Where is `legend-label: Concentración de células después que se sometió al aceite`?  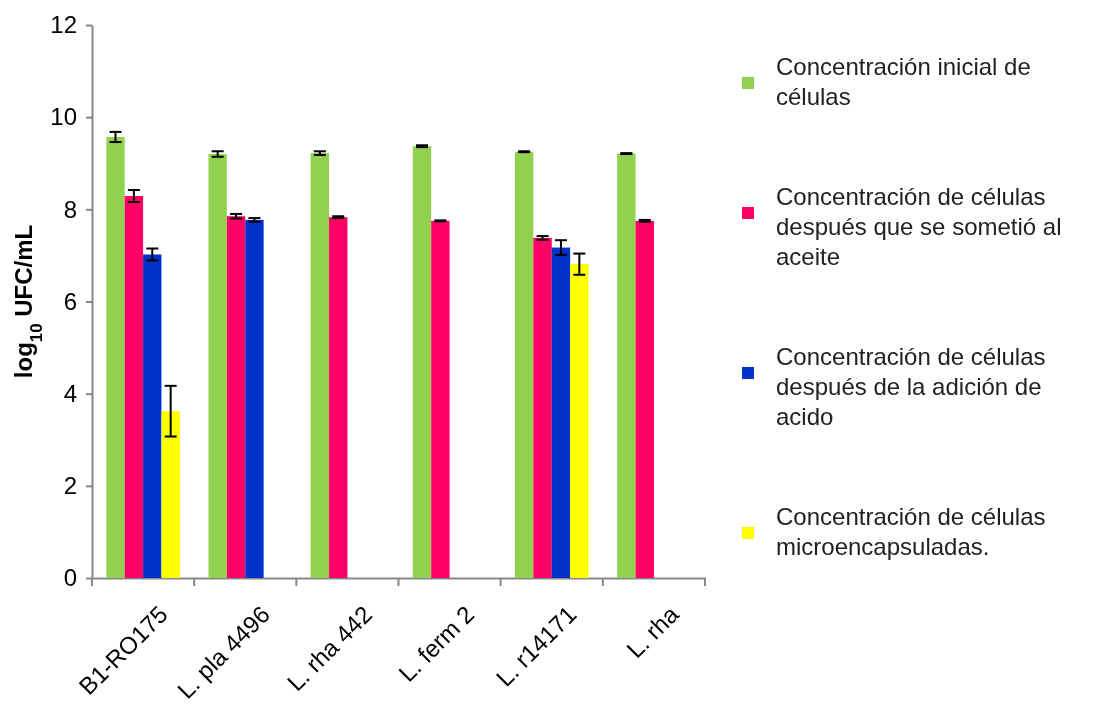 legend-label: Concentración de células después que se sometió al aceite is located at coordinates (919, 226).